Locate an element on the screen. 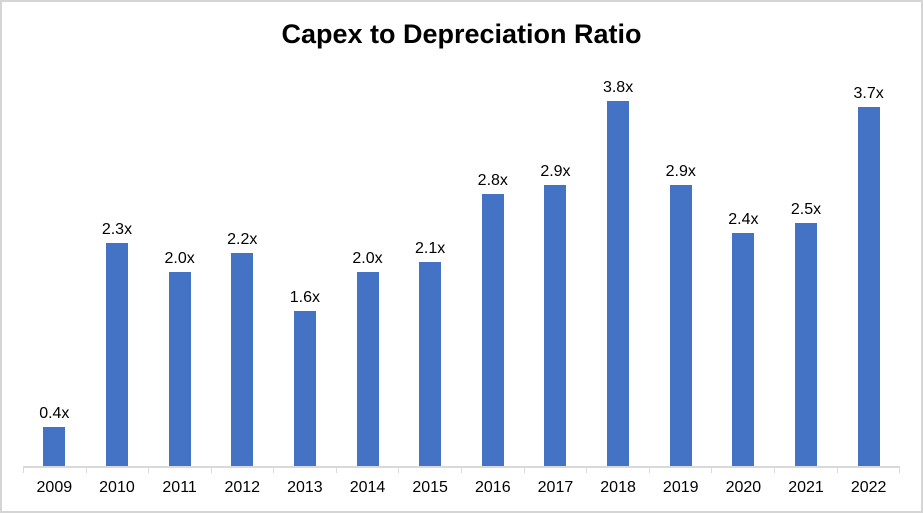 The width and height of the screenshot is (923, 513). bar-group-2022: 3.7x is located at coordinates (868, 272).